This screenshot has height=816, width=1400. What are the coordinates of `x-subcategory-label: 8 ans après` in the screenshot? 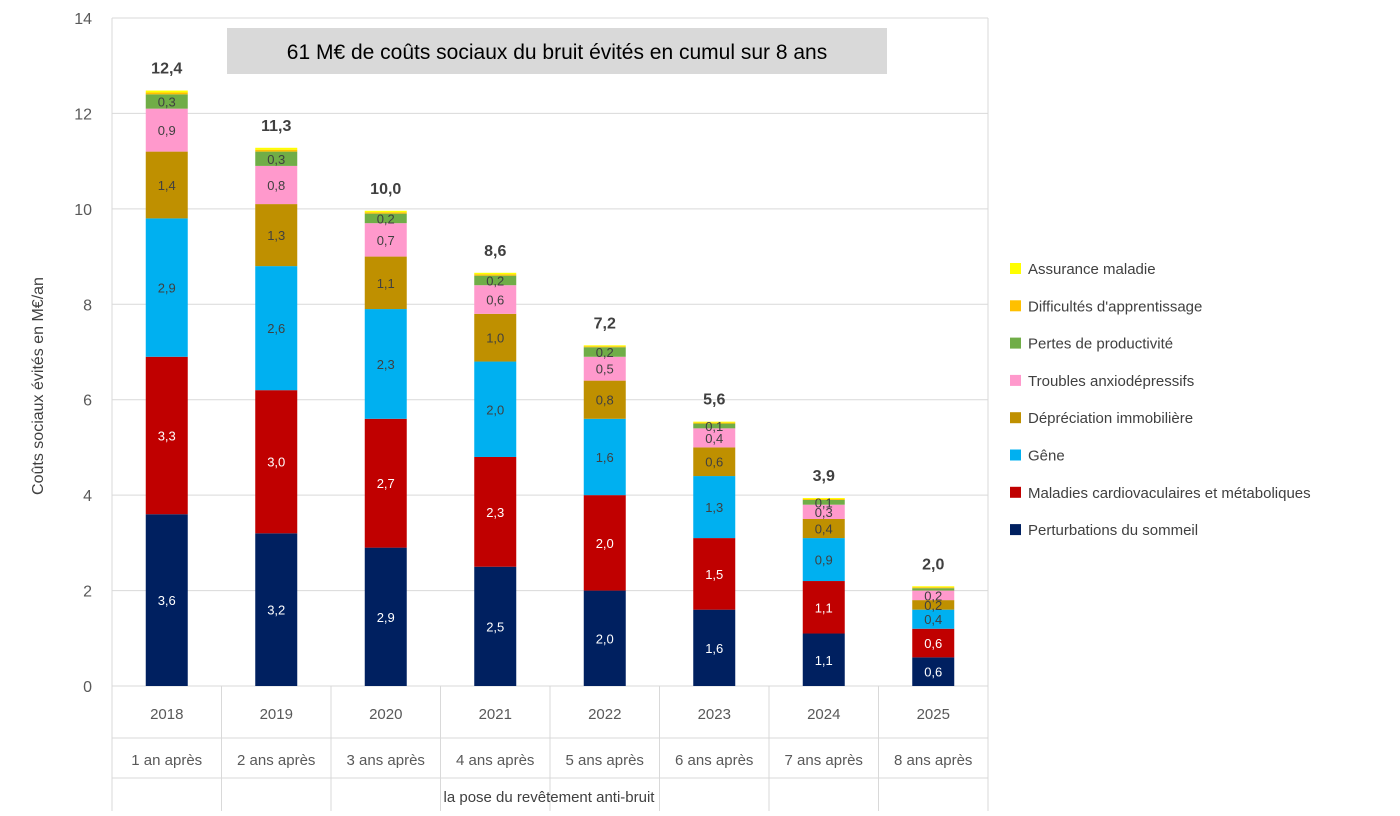 It's located at (933, 760).